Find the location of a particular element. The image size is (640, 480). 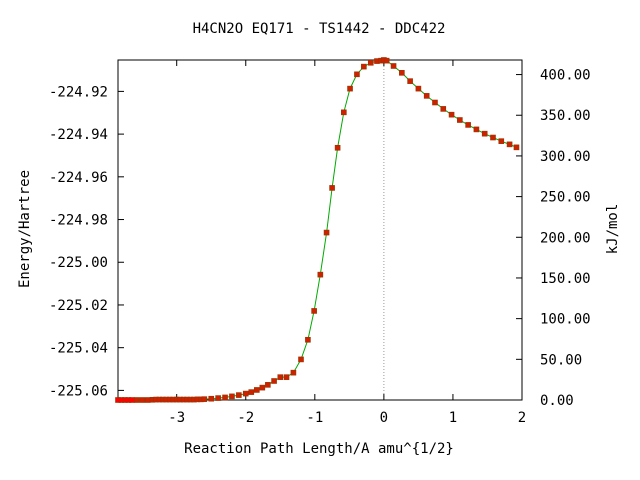

y-axis-label: Energy/Hartree is located at coordinates (25, 229).